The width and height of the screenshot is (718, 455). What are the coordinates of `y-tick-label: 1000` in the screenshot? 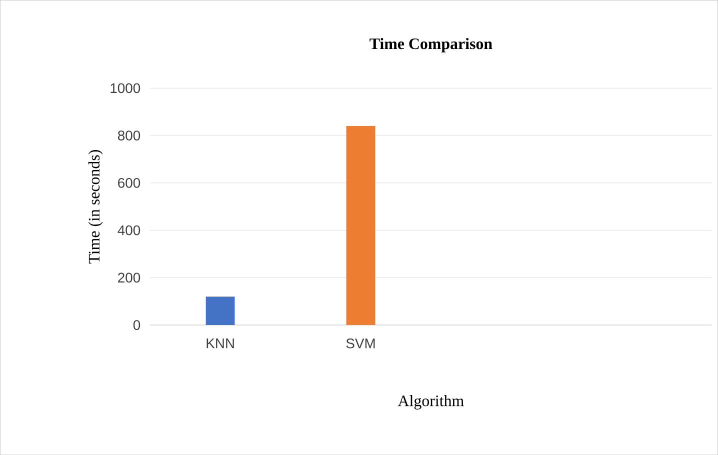 It's located at (125, 88).